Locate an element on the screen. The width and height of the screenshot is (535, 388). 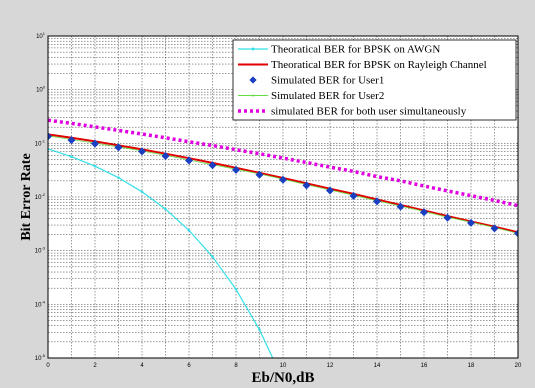
legend-box is located at coordinates (374, 80).